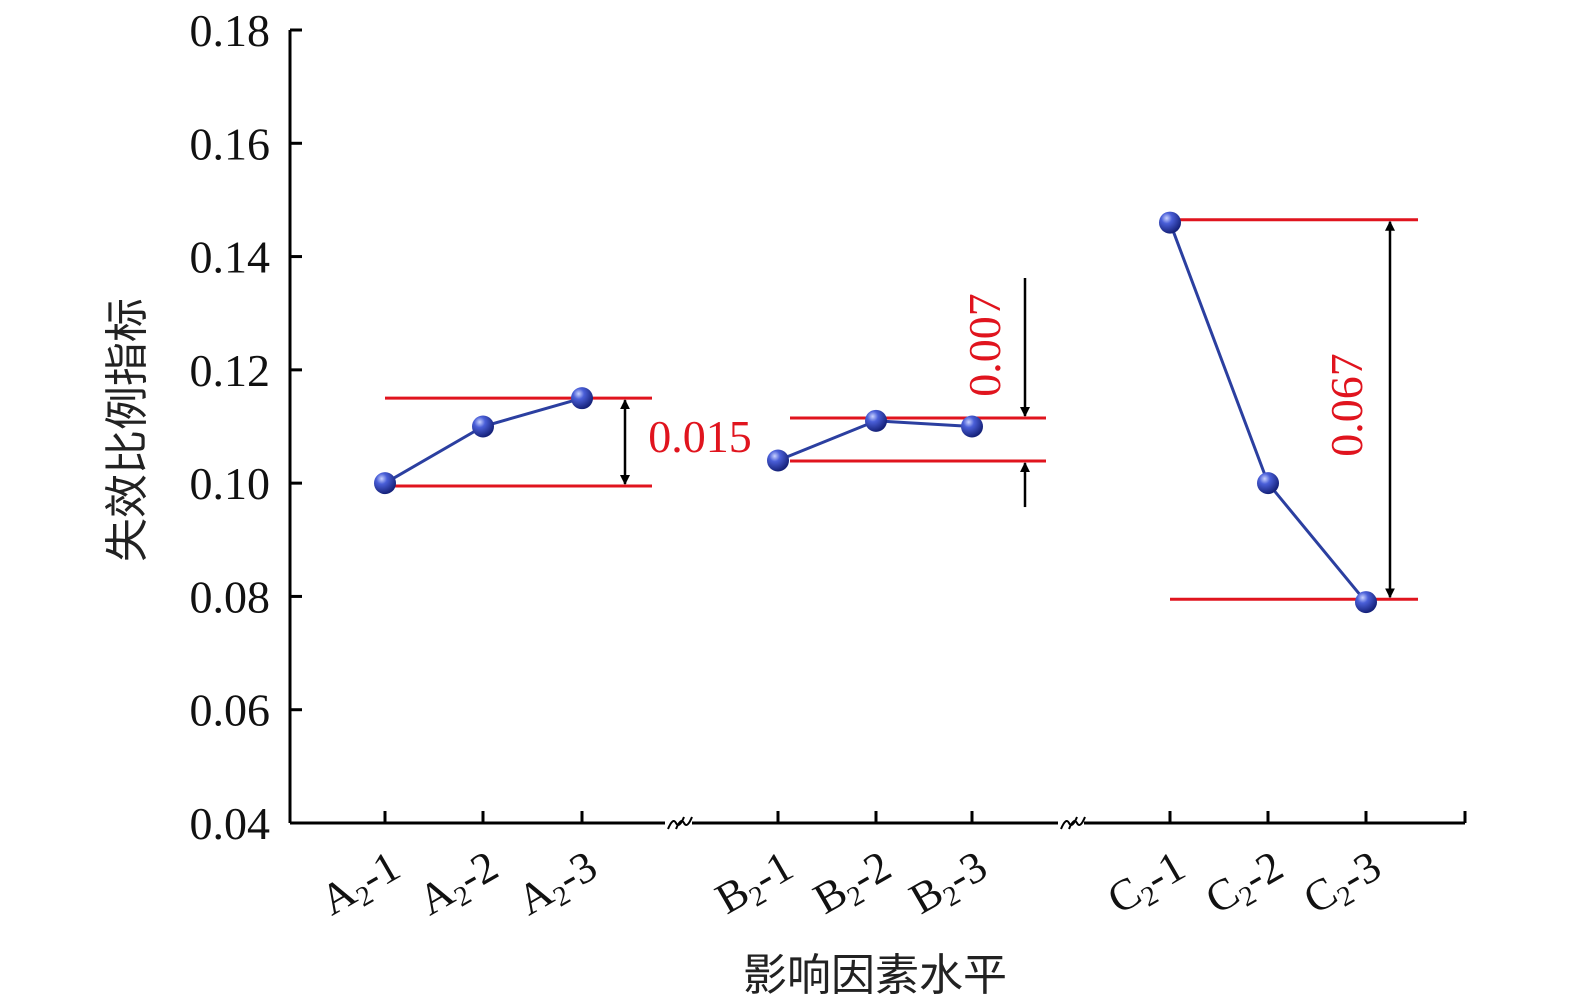 This screenshot has width=1575, height=1007. What do you see at coordinates (558, 885) in the screenshot?
I see `x-tick-label: A2-3` at bounding box center [558, 885].